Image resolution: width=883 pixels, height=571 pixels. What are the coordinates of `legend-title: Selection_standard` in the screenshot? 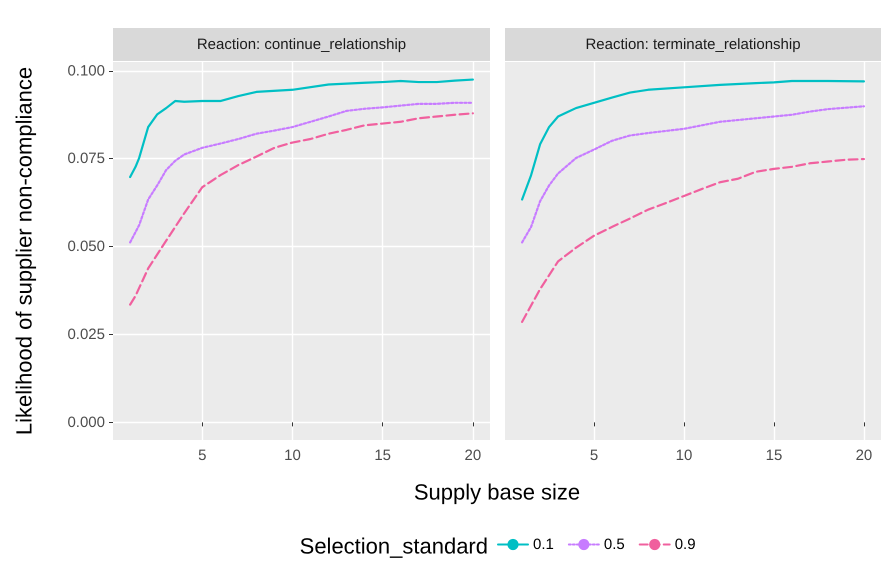 It's located at (394, 546).